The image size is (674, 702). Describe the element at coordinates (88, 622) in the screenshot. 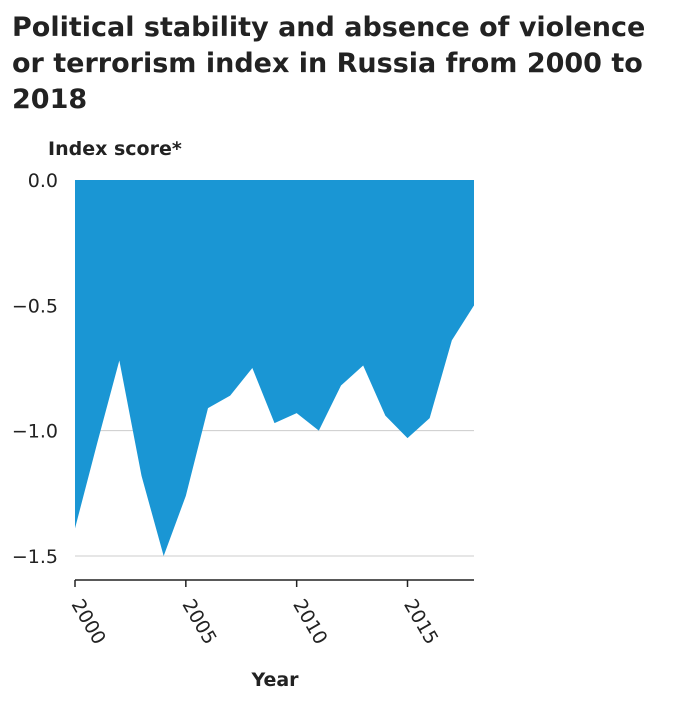

I see `x-tick-label: 2000` at that location.